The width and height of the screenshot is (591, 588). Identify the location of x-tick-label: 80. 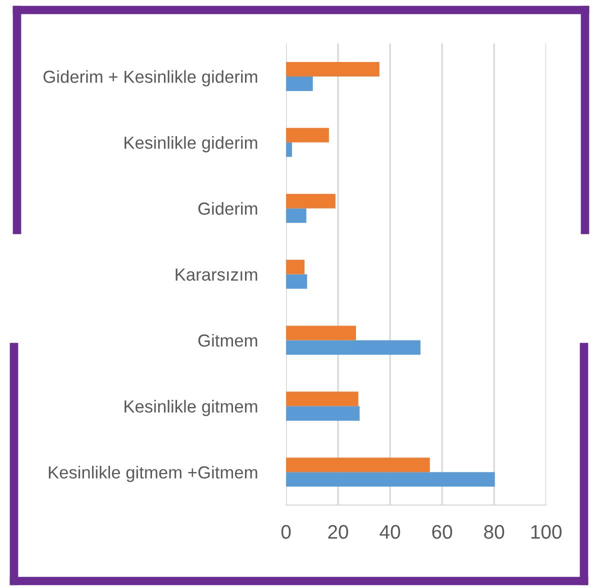
(494, 532).